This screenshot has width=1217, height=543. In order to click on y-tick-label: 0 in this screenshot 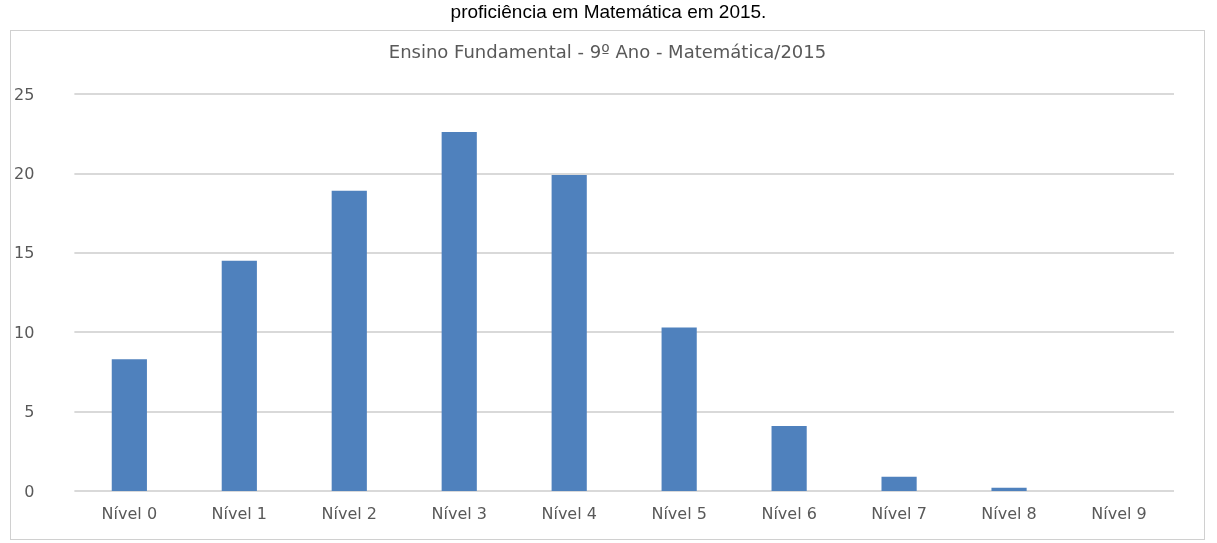, I will do `click(29, 491)`.